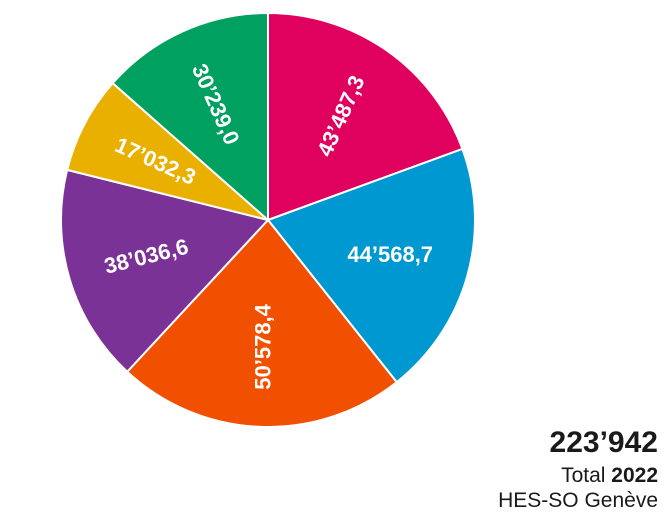 This screenshot has height=527, width=668. Describe the element at coordinates (603, 442) in the screenshot. I see `total-value: 223’942` at that location.